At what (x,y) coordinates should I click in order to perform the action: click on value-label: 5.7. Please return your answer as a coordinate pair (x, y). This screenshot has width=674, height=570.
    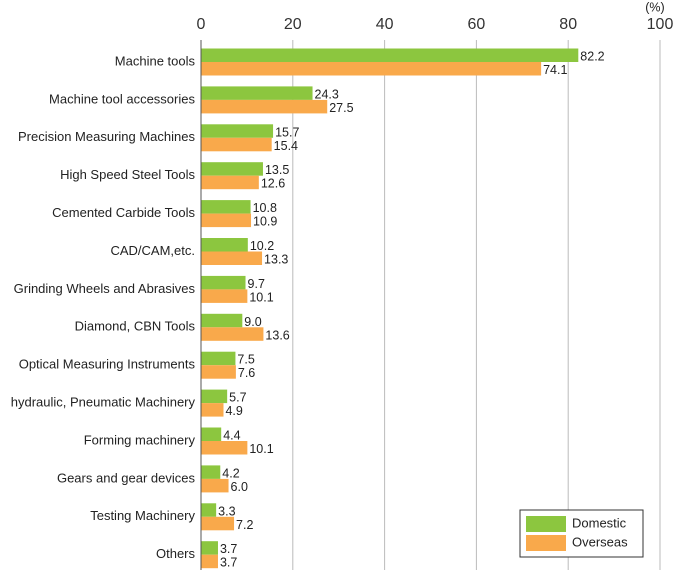
    Looking at the image, I should click on (237, 398).